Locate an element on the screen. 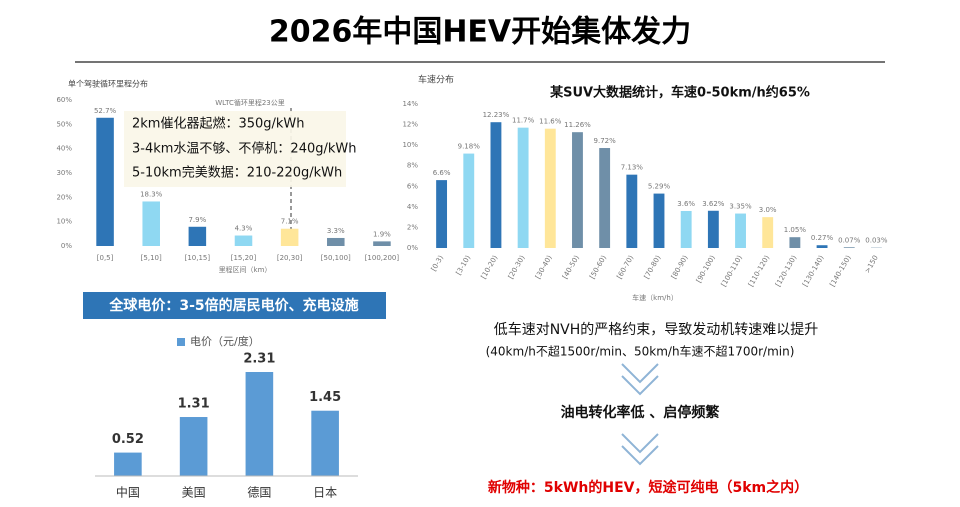  x-tick-label: >150 is located at coordinates (871, 264).